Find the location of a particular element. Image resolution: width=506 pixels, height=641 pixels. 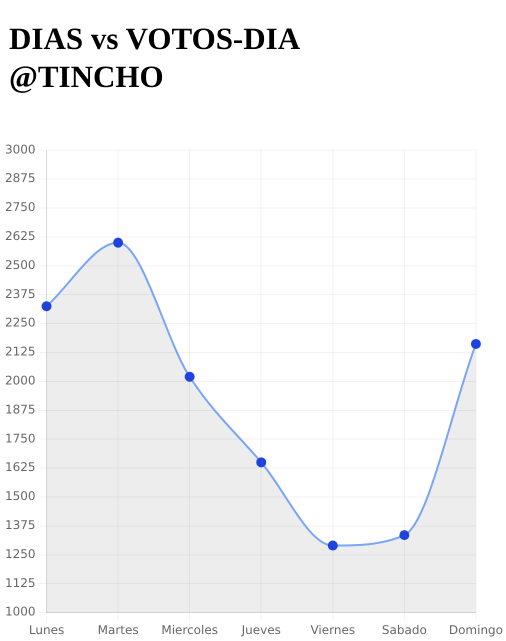

y-tick-label: 2250 is located at coordinates (20, 323).